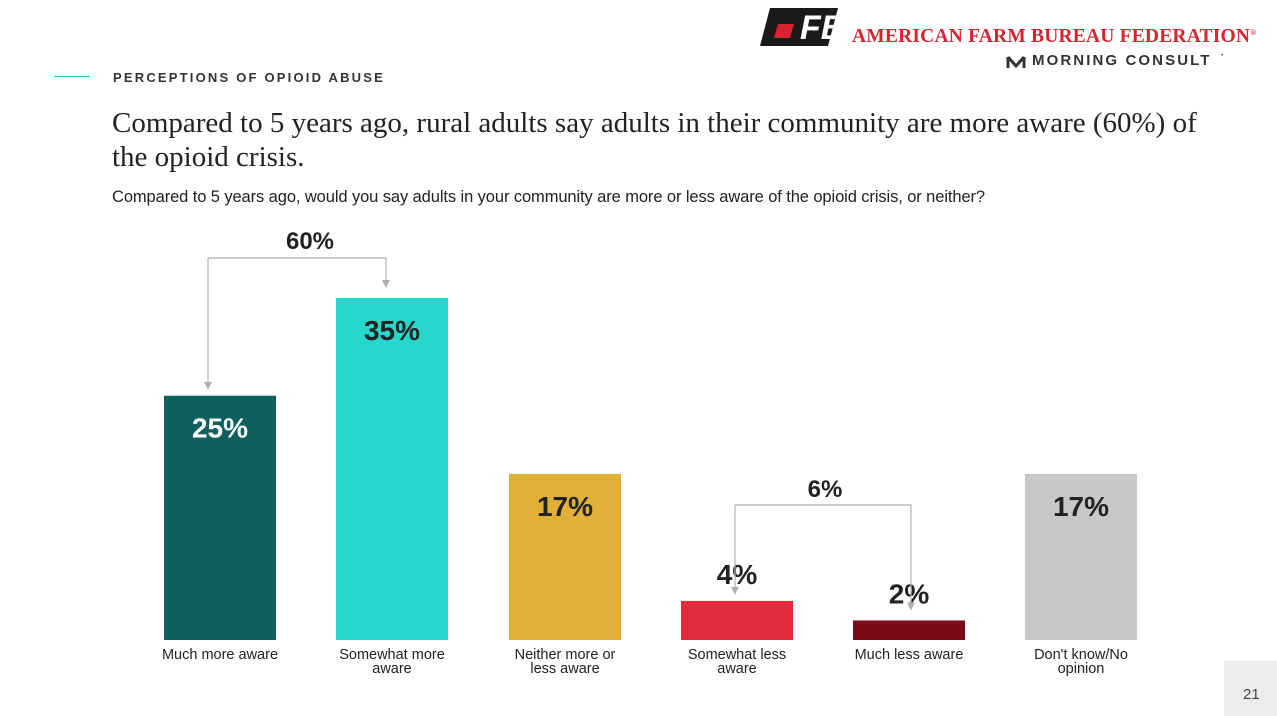 This screenshot has height=716, width=1277. I want to click on page-number-box, so click(1250, 688).